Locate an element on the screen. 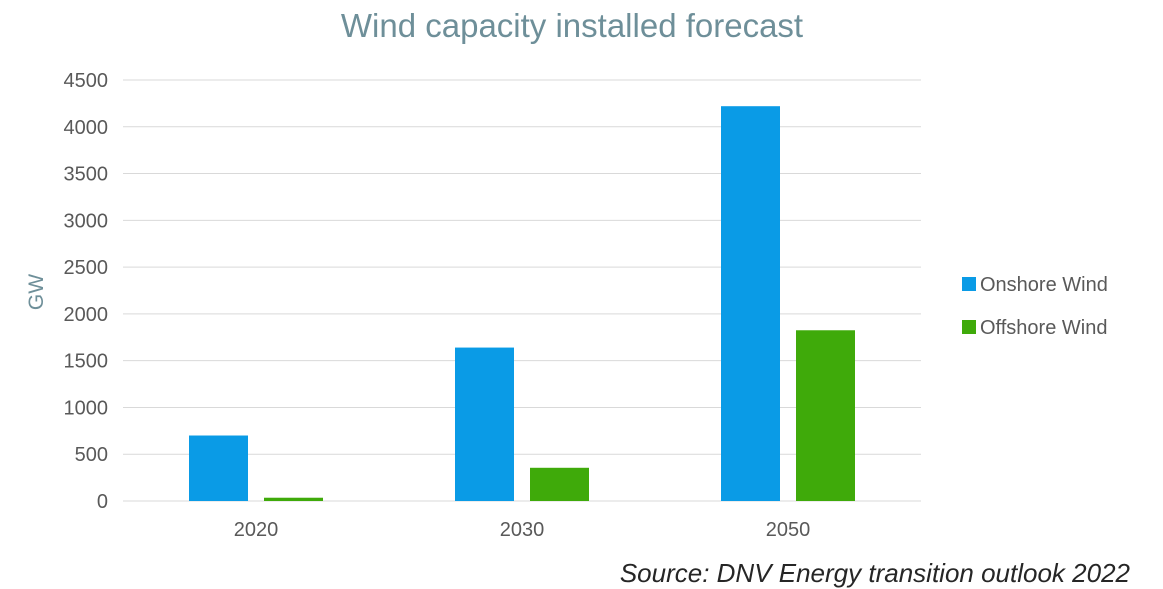  y-tick-label-3000: 3000 is located at coordinates (86, 221).